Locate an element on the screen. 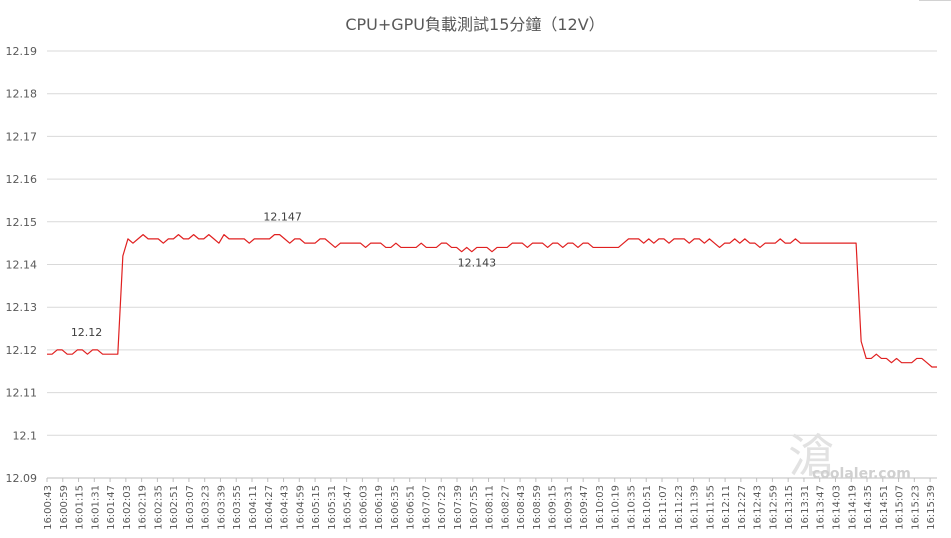 This screenshot has width=951, height=538. y-tick-label: 12.17 is located at coordinates (22, 136).